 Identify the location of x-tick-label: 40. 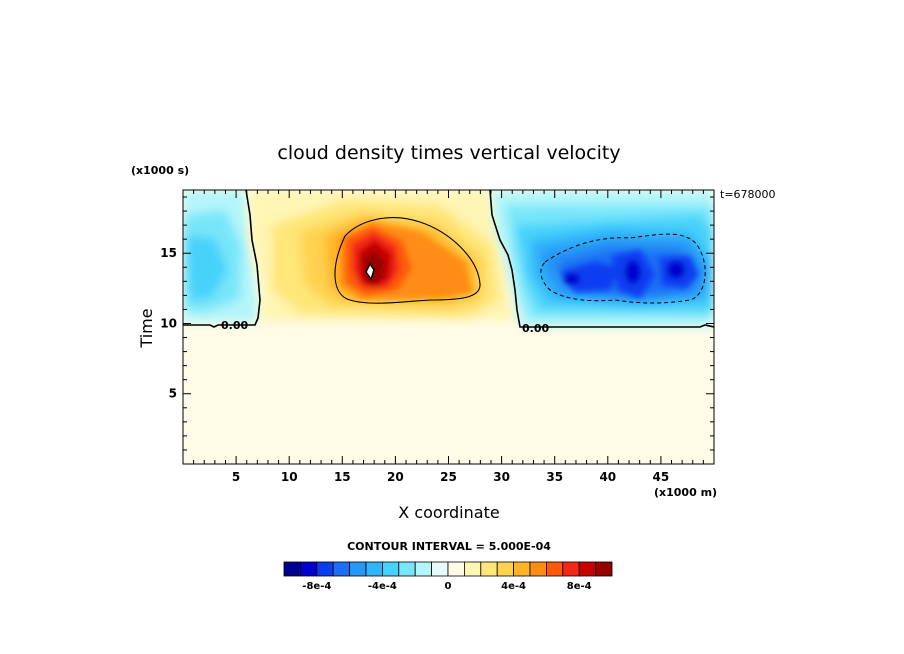
(607, 477).